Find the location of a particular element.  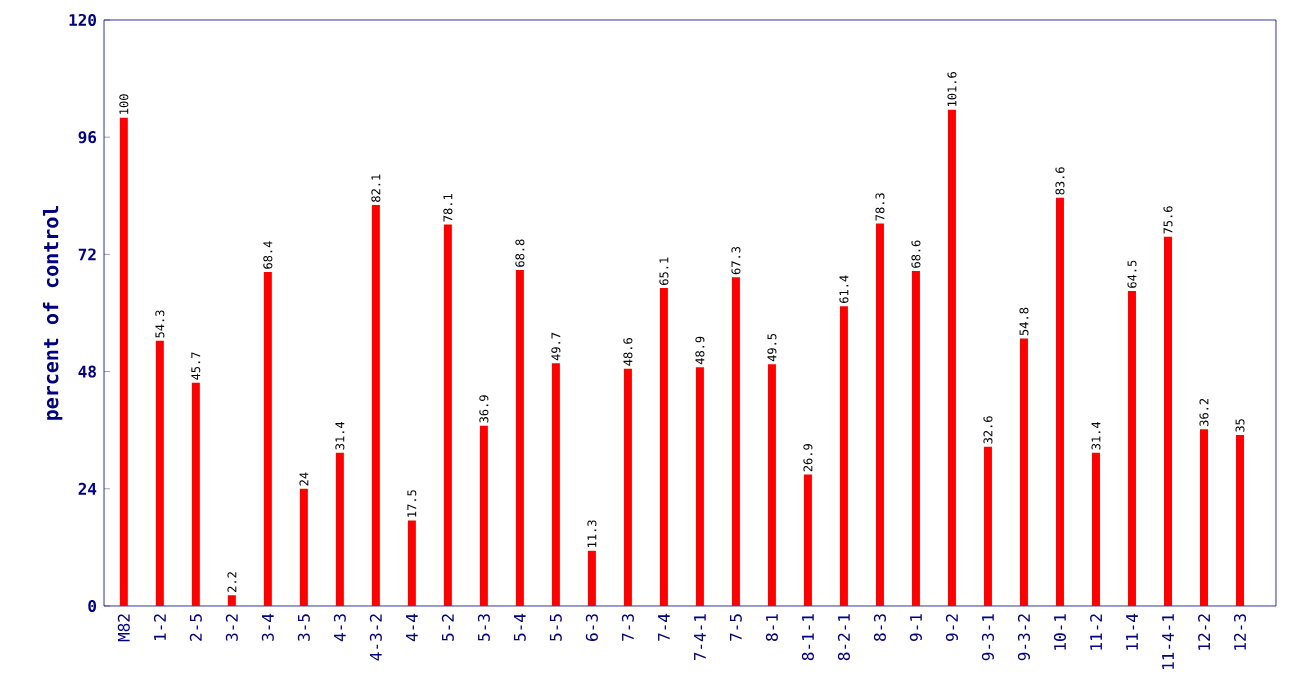

x-tick-label: 1-2 is located at coordinates (159, 627).